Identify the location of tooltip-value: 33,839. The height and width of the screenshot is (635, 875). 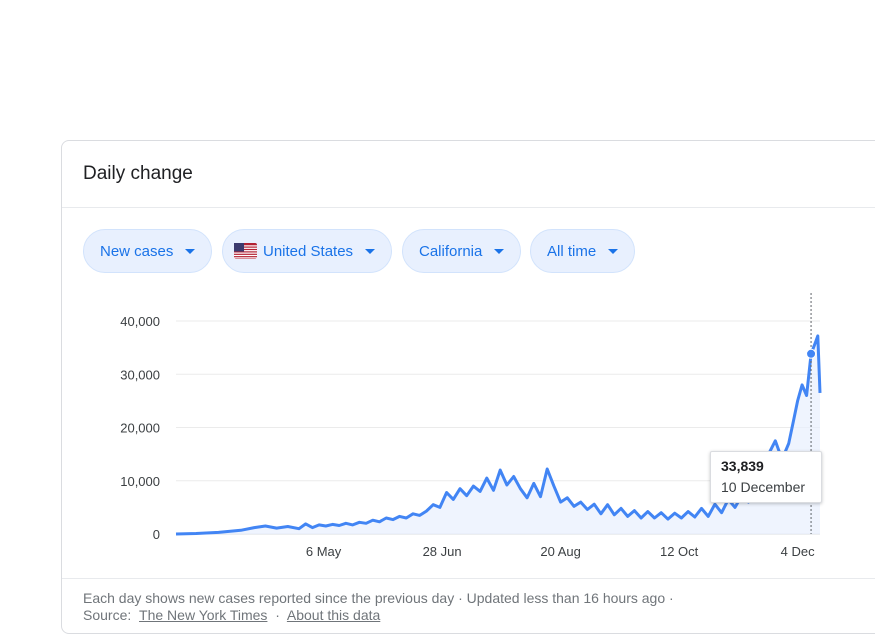
(742, 466).